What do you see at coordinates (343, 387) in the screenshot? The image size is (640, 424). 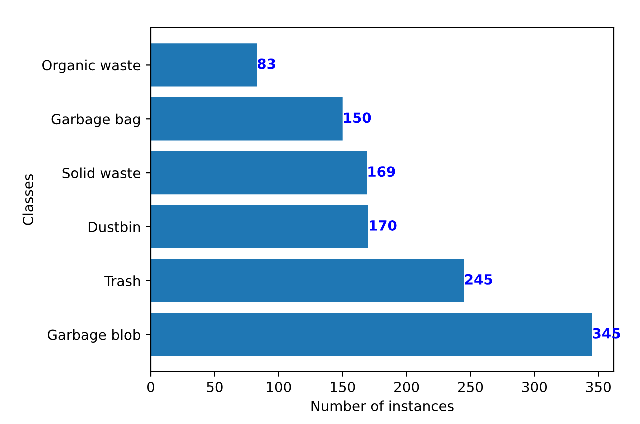 I see `x-tick-label: 150` at bounding box center [343, 387].